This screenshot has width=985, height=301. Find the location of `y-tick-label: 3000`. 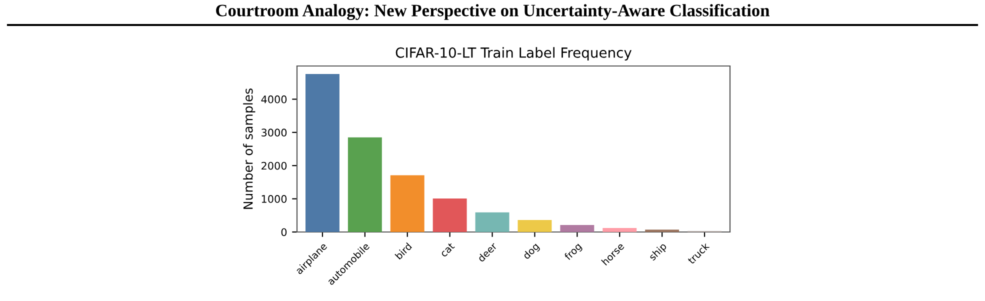

y-tick-label: 3000 is located at coordinates (274, 132).